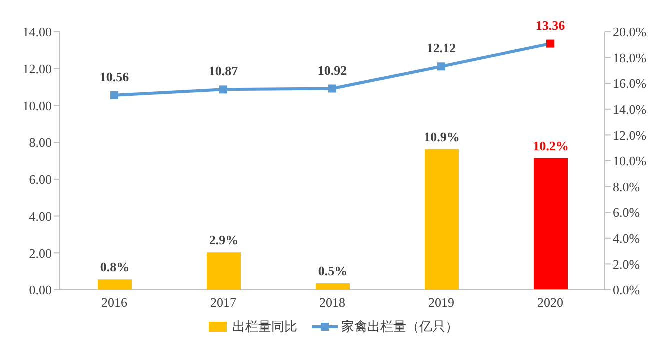 This screenshot has height=348, width=669. Describe the element at coordinates (37, 68) in the screenshot. I see `y-tick-label: 12.00` at that location.